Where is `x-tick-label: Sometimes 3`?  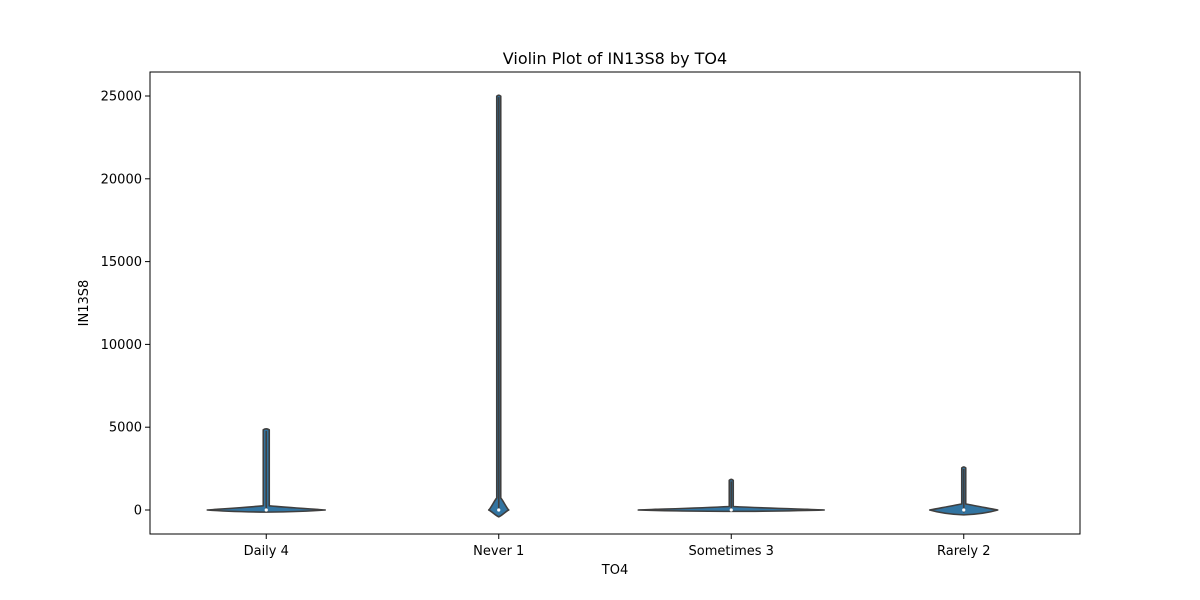 x-tick-label: Sometimes 3 is located at coordinates (731, 551).